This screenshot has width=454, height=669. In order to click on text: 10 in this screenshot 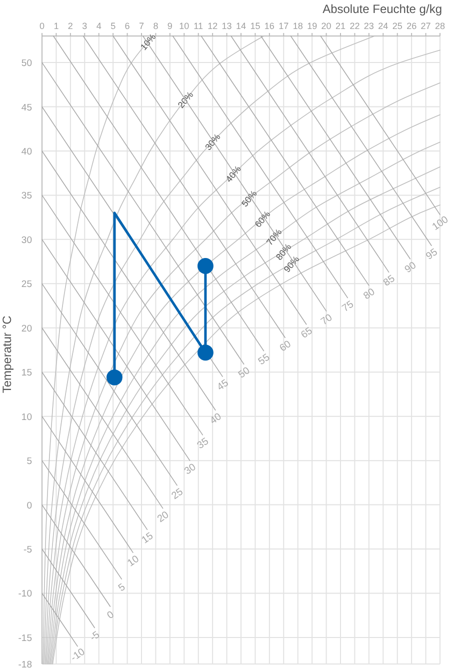, I will do `click(134, 562)`.